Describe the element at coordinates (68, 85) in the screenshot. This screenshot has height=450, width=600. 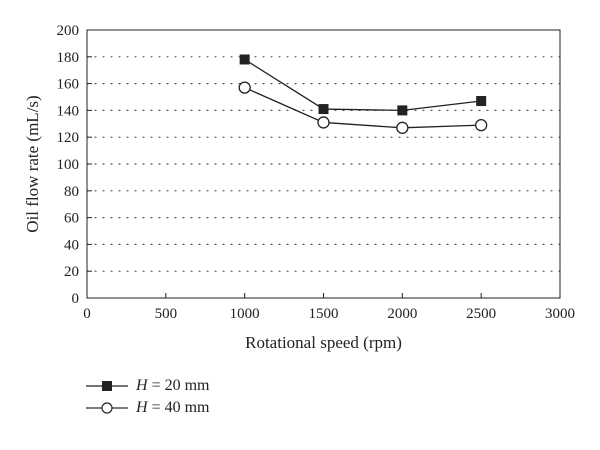
I see `y-tick-label: 160` at that location.